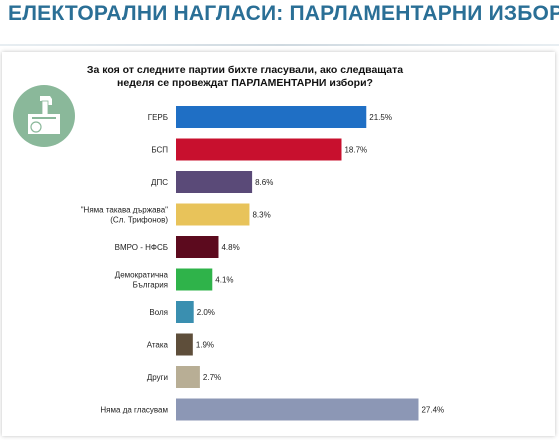 The height and width of the screenshot is (440, 559). What do you see at coordinates (230, 247) in the screenshot?
I see `value-label-4: 4.8%` at bounding box center [230, 247].